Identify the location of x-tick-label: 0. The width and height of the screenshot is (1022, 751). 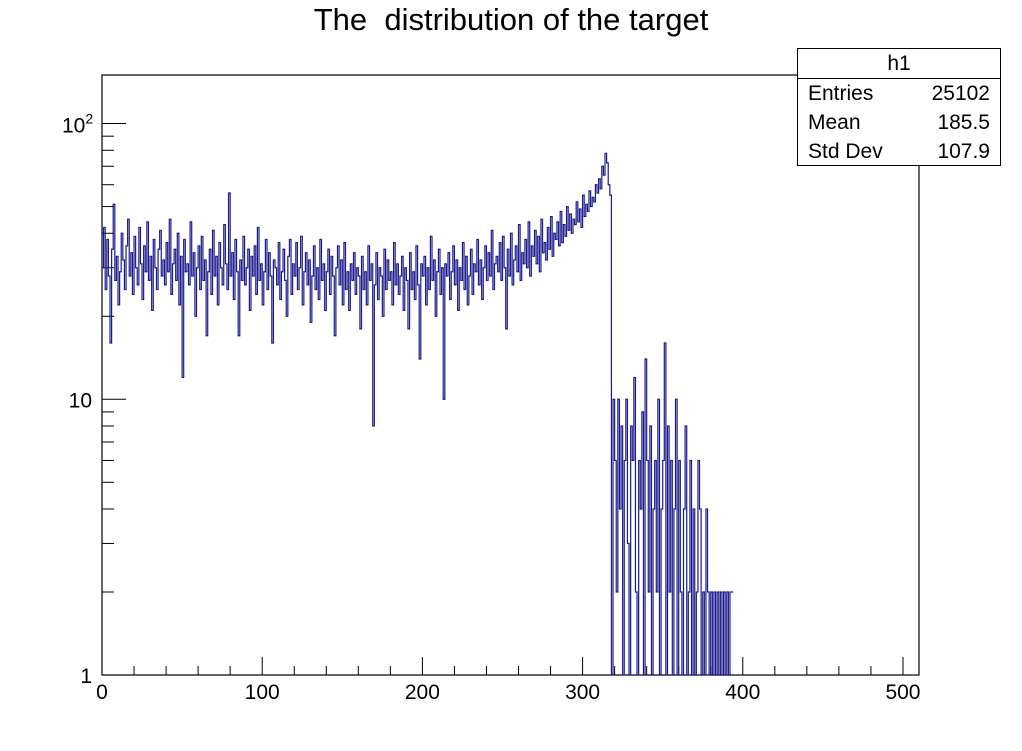
(102, 692).